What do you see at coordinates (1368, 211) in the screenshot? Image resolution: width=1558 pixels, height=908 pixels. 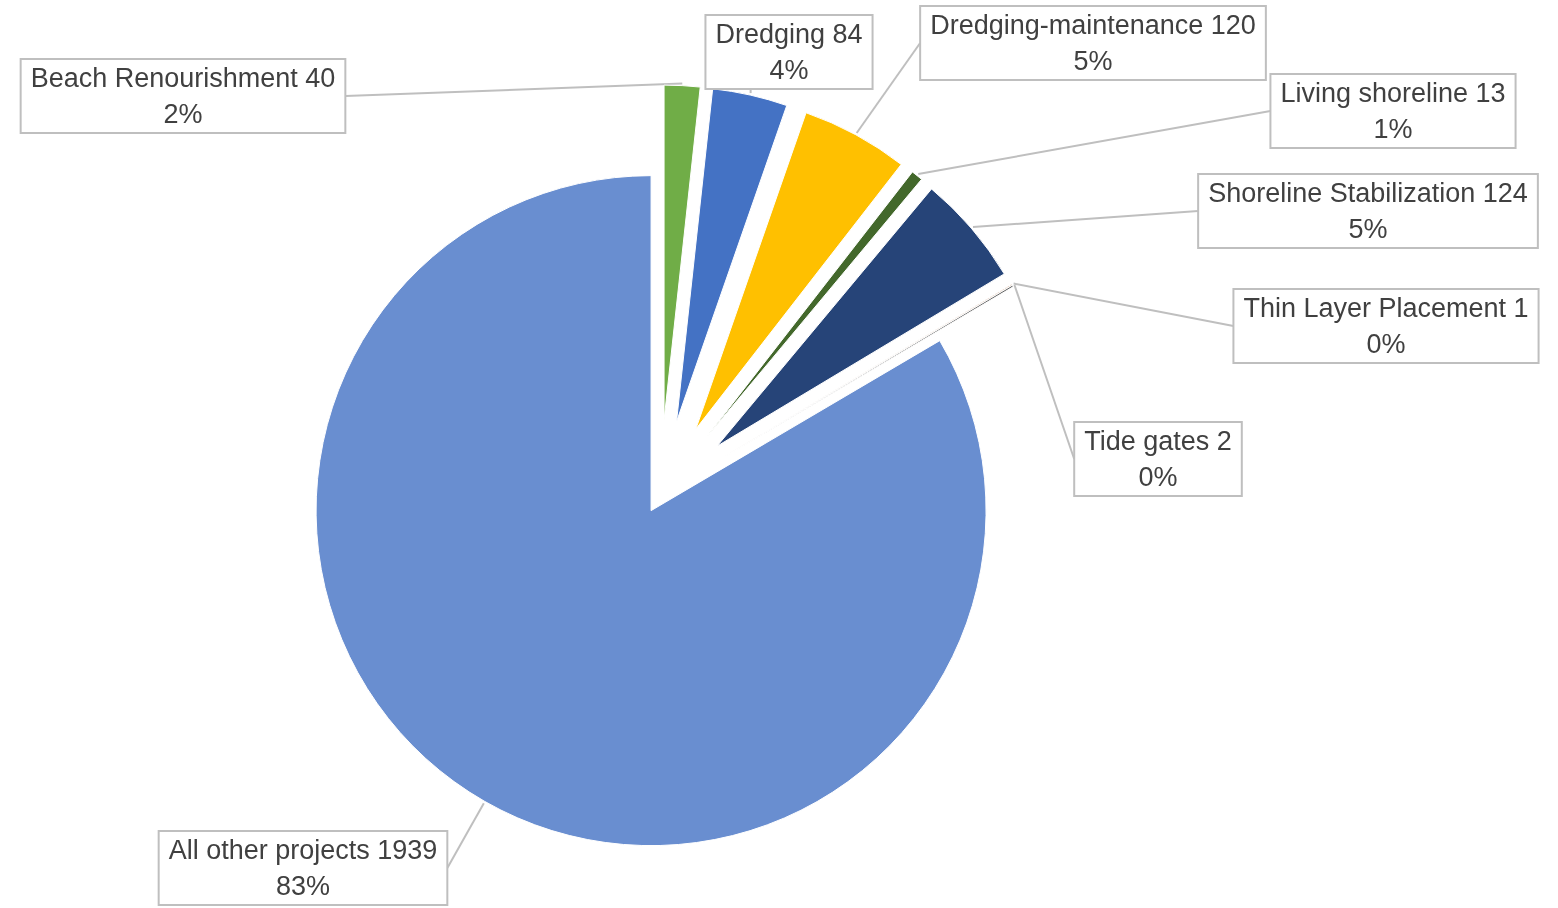 I see `slice-label: Shoreline Stabilization 124 5%` at bounding box center [1368, 211].